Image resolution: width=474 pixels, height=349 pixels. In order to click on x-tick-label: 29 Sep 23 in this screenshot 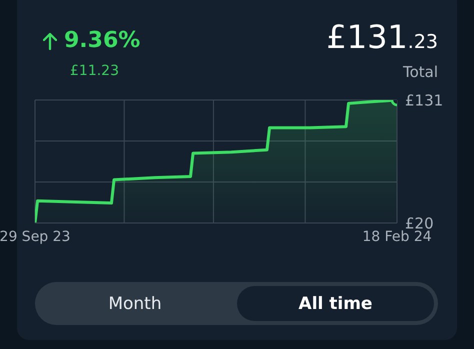, I will do `click(35, 236)`.